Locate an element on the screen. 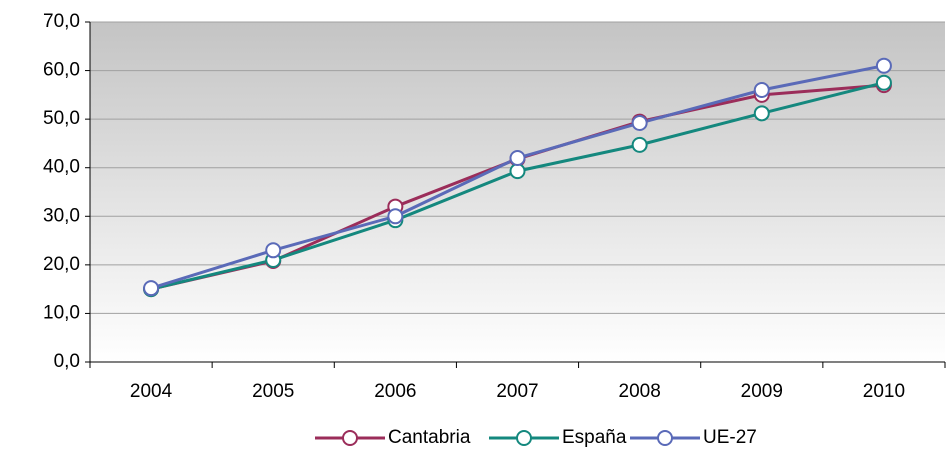 The width and height of the screenshot is (948, 451). y-tick-label: 70,0 is located at coordinates (61, 21).